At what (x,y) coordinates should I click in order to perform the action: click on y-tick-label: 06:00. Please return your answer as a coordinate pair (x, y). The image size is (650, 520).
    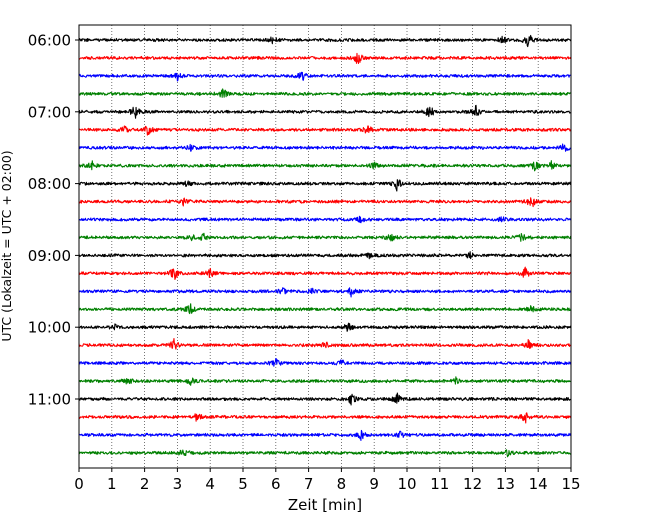
    Looking at the image, I should click on (49, 41).